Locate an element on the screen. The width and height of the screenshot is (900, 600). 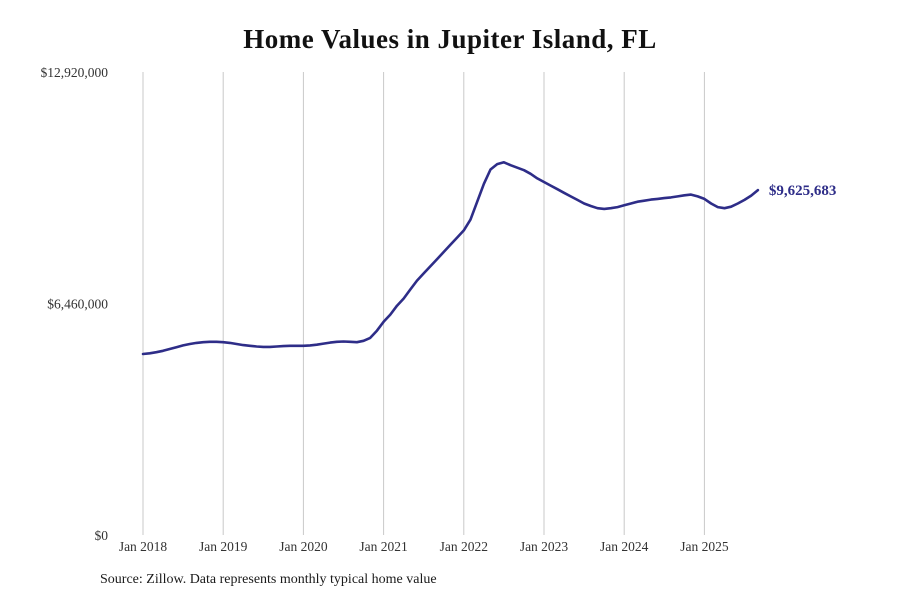
x-tick-label: Jan 2024 is located at coordinates (624, 546).